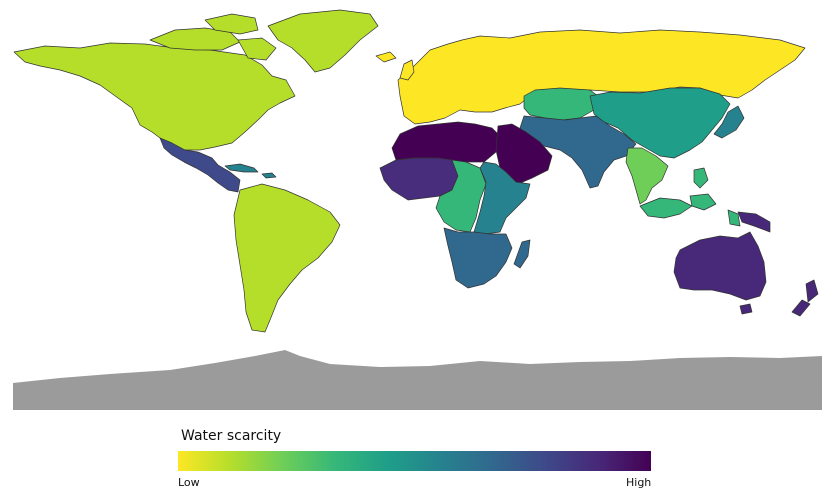  Describe the element at coordinates (812, 291) in the screenshot. I see `region-new-zealand` at that location.